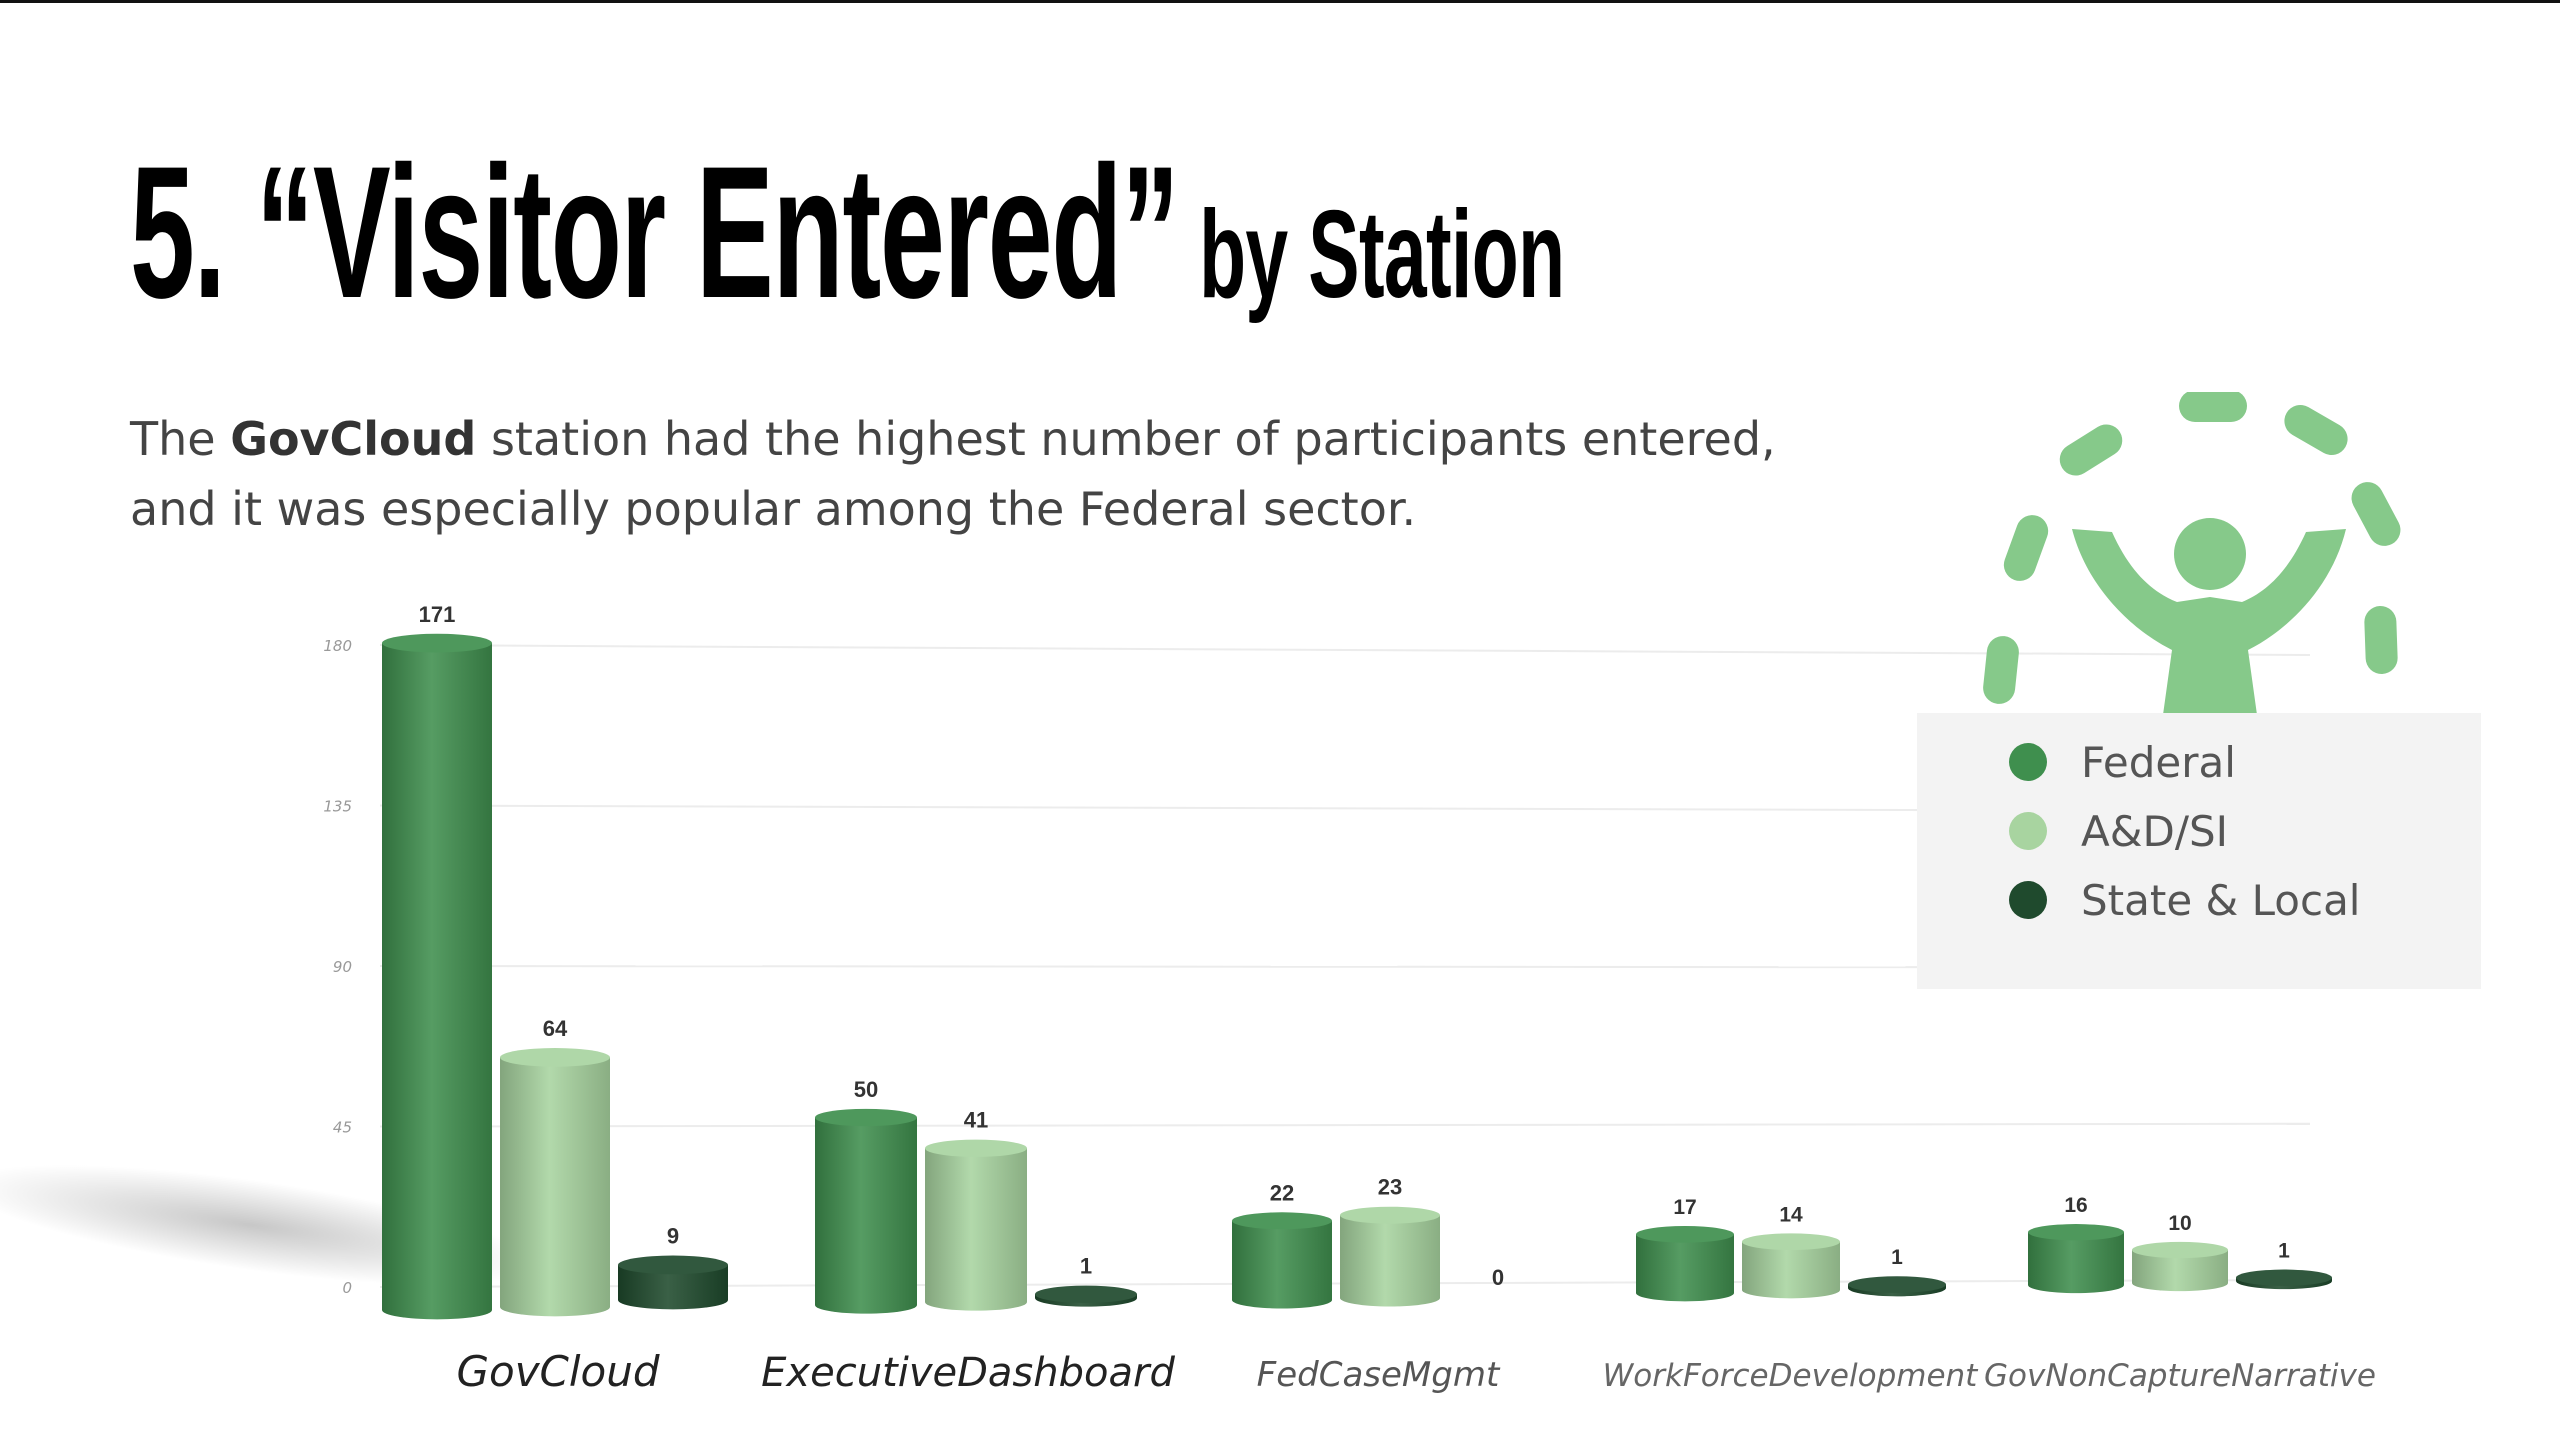 Image resolution: width=2560 pixels, height=1440 pixels. I want to click on x-tick-label-work-force-development: WorkForceDevelopment, so click(1791, 1376).